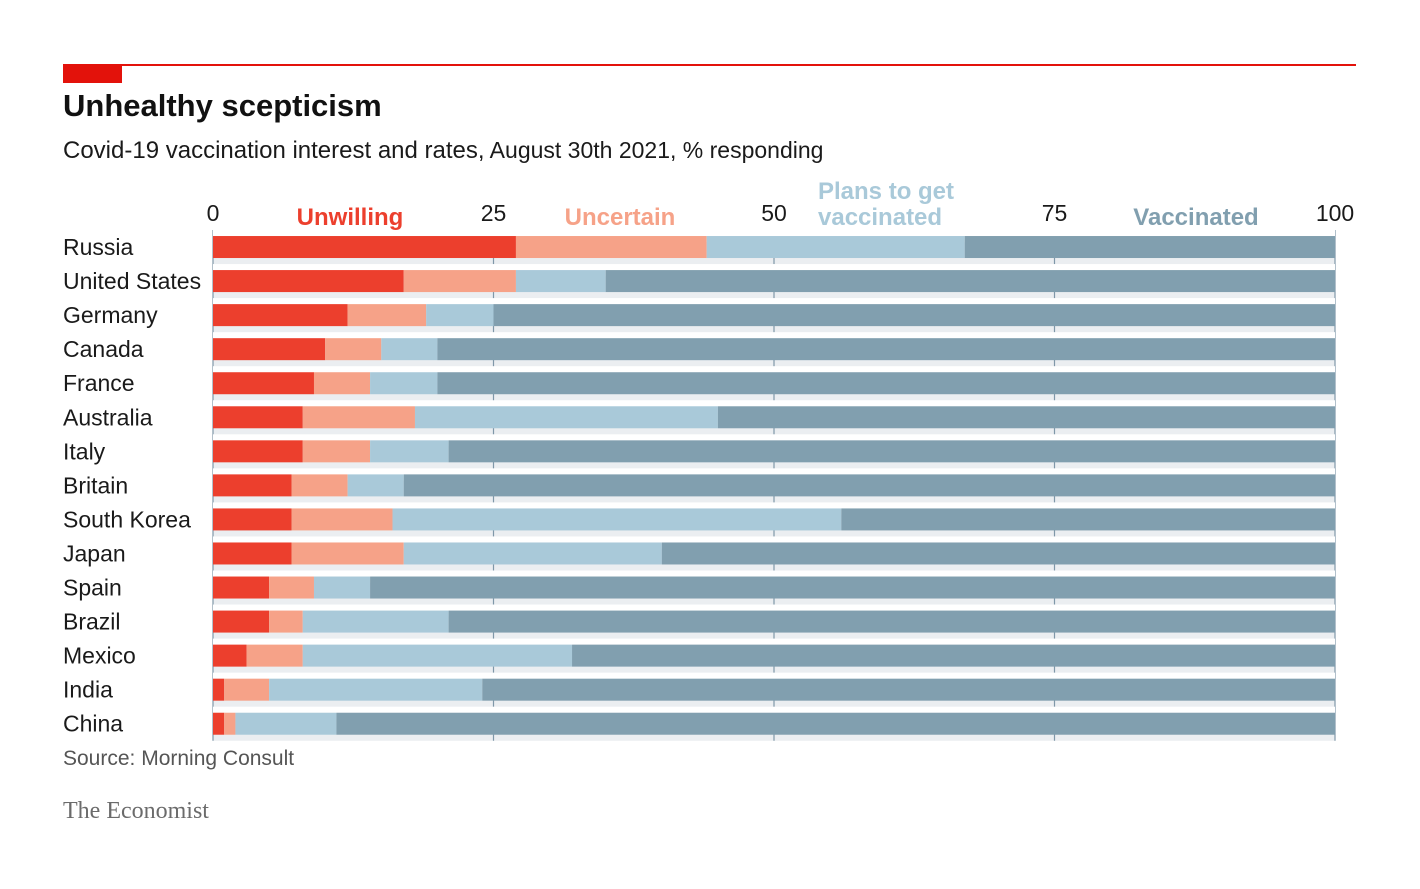 The image size is (1420, 889). Describe the element at coordinates (92, 73) in the screenshot. I see `brand-tag-block` at that location.